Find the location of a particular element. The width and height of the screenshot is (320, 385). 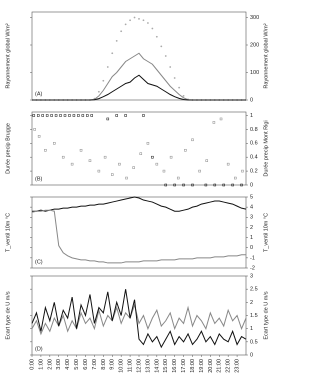

panel-label: (B) is located at coordinates (39, 179).